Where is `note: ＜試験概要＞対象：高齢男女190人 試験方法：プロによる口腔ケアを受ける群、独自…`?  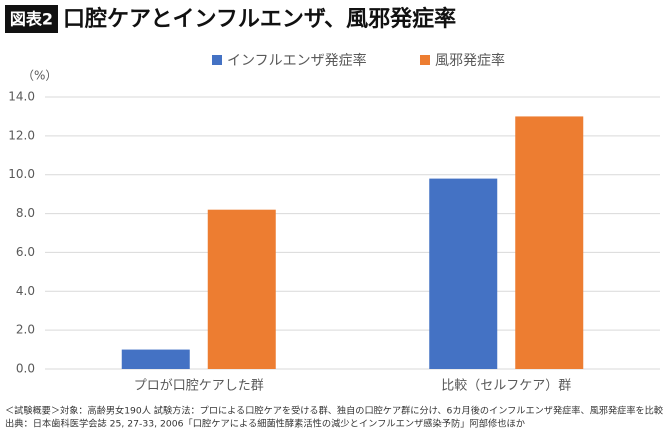
note: ＜試験概要＞対象：高齢男女190人 試験方法：プロによる口腔ケアを受ける群、独自… is located at coordinates (334, 411).